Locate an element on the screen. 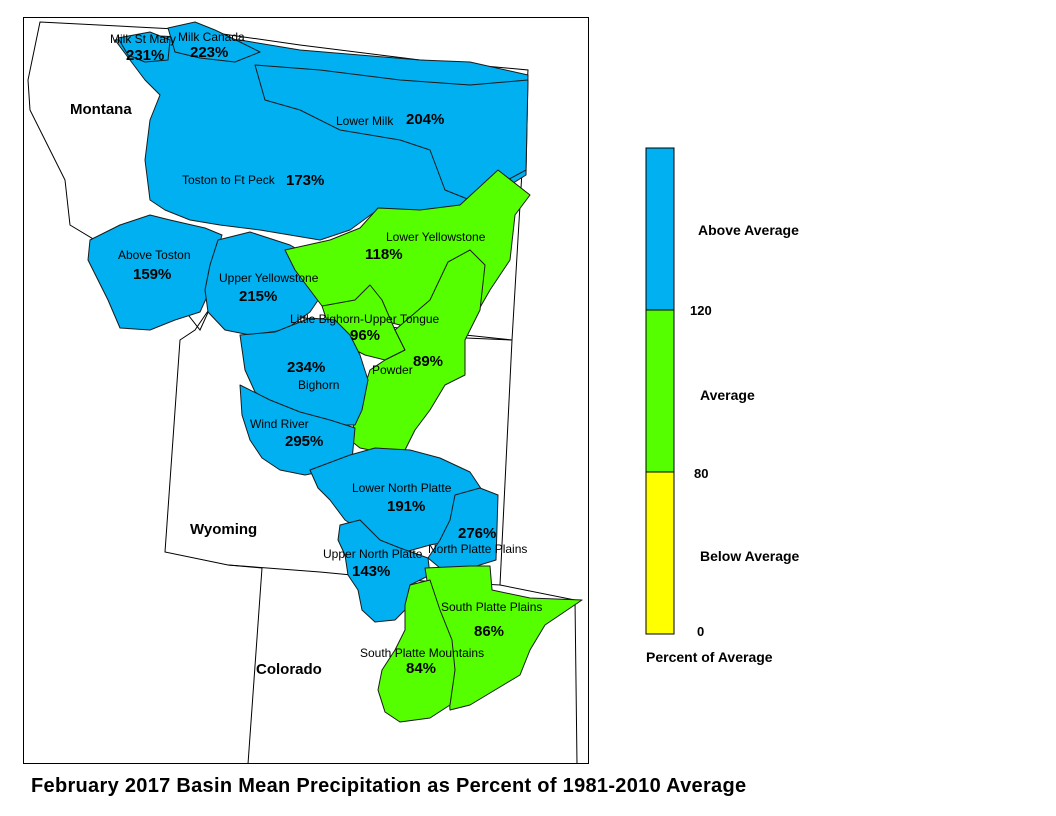  label-upper-north-platte: Upper North Platte is located at coordinates (373, 554).